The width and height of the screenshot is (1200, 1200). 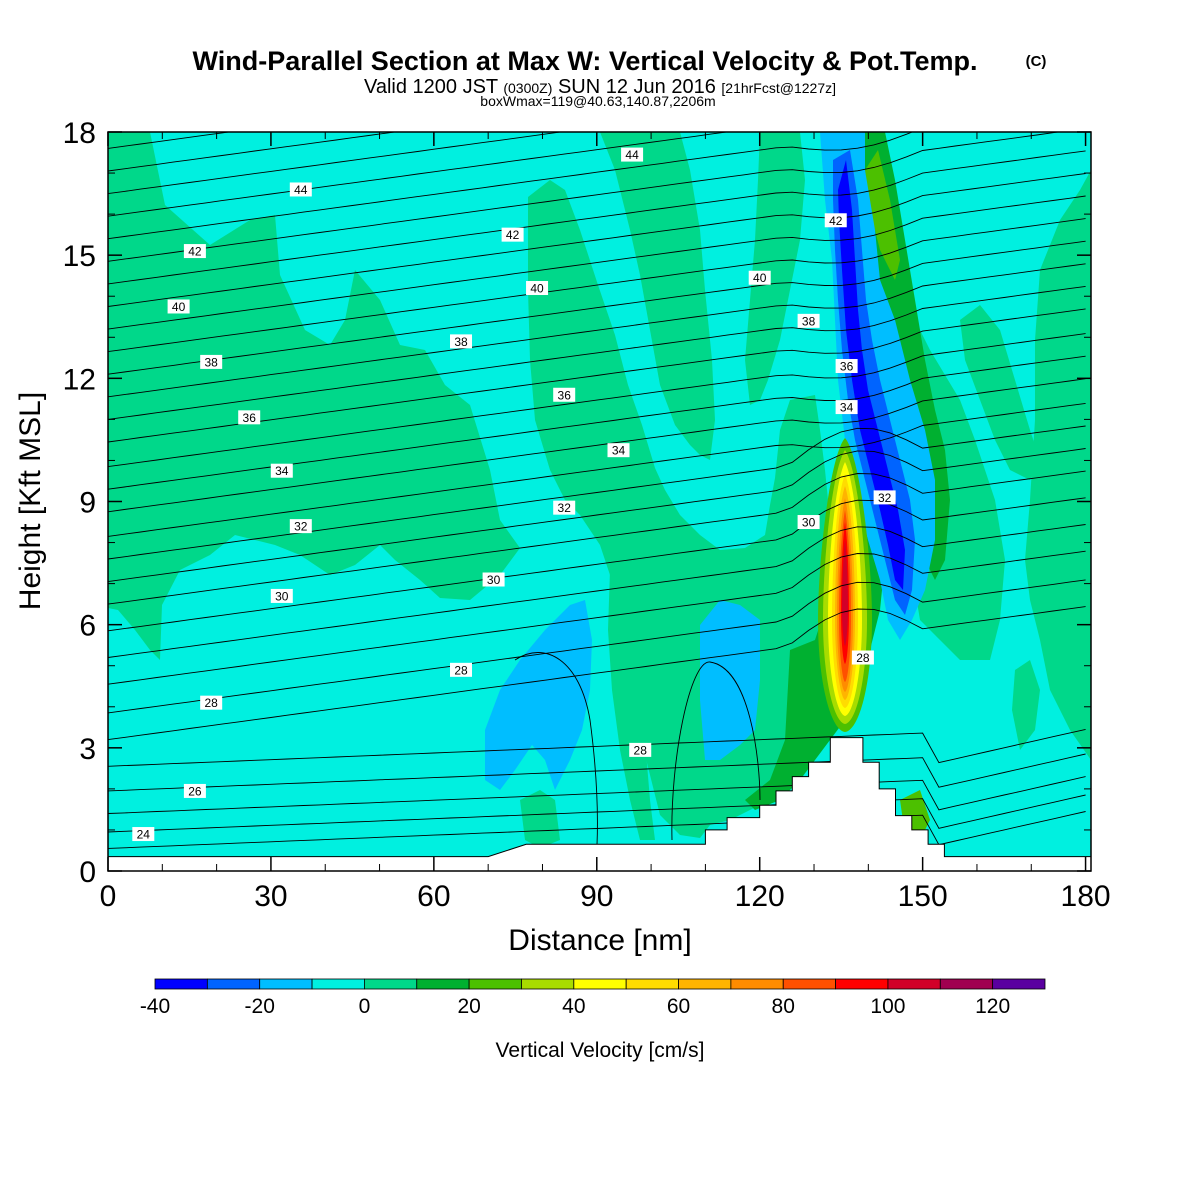 What do you see at coordinates (596, 896) in the screenshot?
I see `x-tick-label: 90` at bounding box center [596, 896].